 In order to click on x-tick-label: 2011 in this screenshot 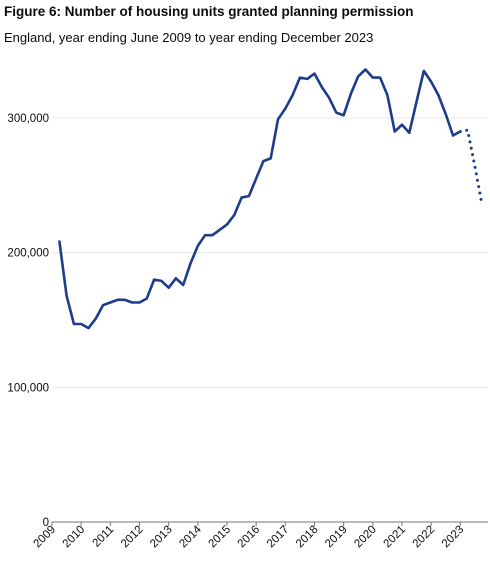, I will do `click(103, 537)`.